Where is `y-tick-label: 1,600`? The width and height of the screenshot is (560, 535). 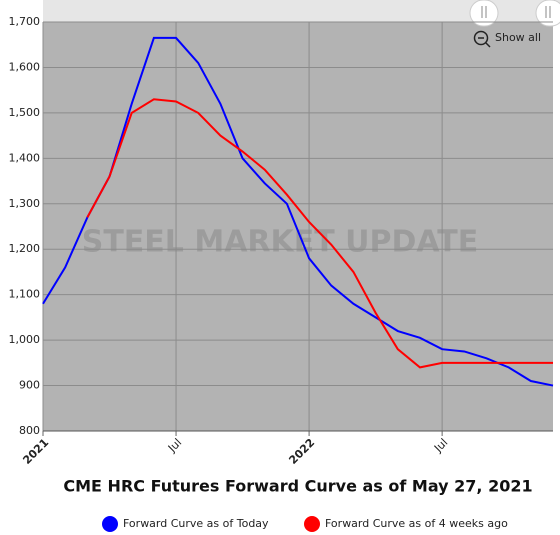
y-tick-label: 1,600 is located at coordinates (25, 66).